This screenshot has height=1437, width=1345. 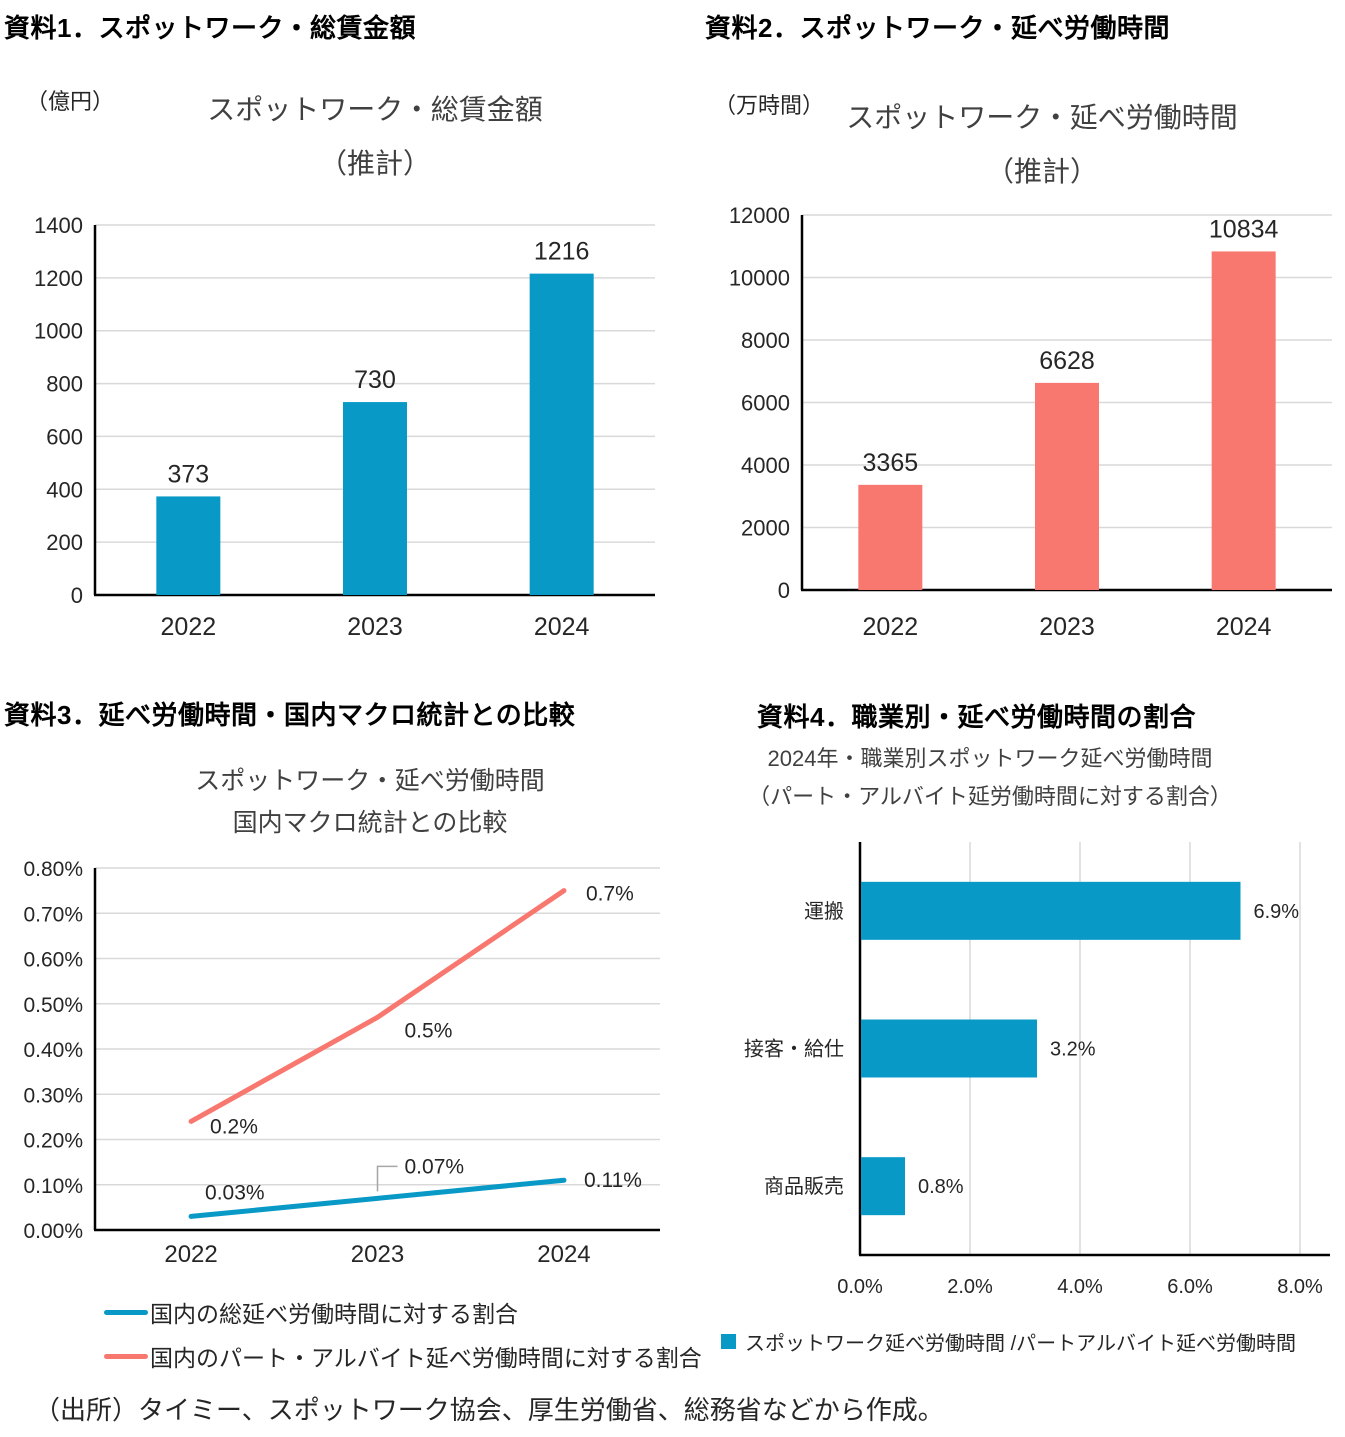 What do you see at coordinates (891, 463) in the screenshot?
I see `bar-value-label: 3365` at bounding box center [891, 463].